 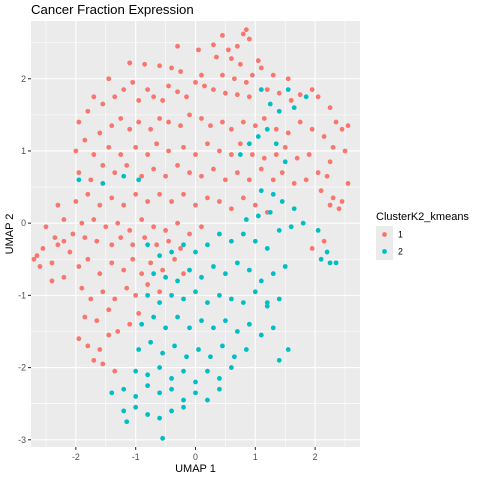 I want to click on legend-entries: 12, so click(x=389, y=243).